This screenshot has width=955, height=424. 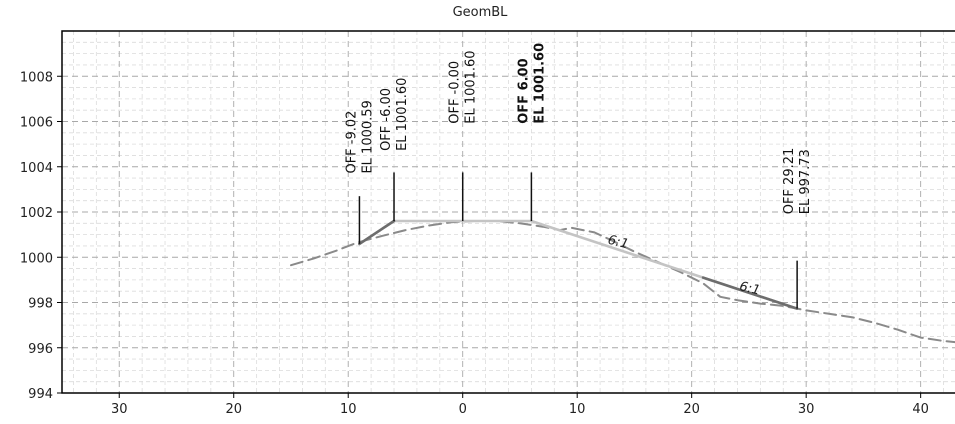 I want to click on annotation-line: OFF -0.00, so click(x=455, y=92).